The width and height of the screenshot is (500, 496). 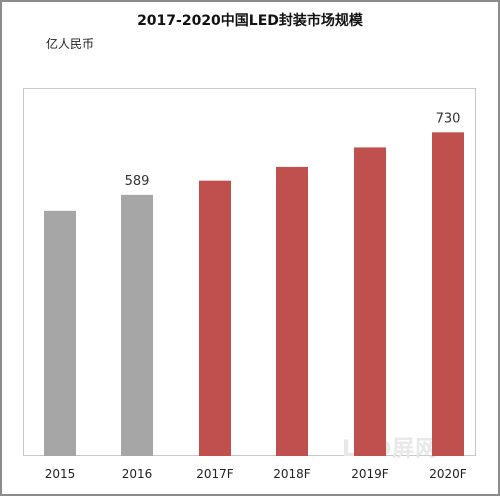 I want to click on x-tick-label-2019F: 2019F, so click(x=370, y=474).